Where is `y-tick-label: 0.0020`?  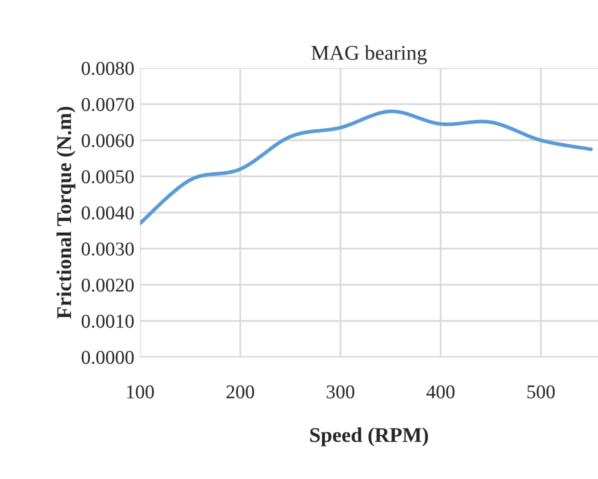 y-tick-label: 0.0020 is located at coordinates (108, 285).